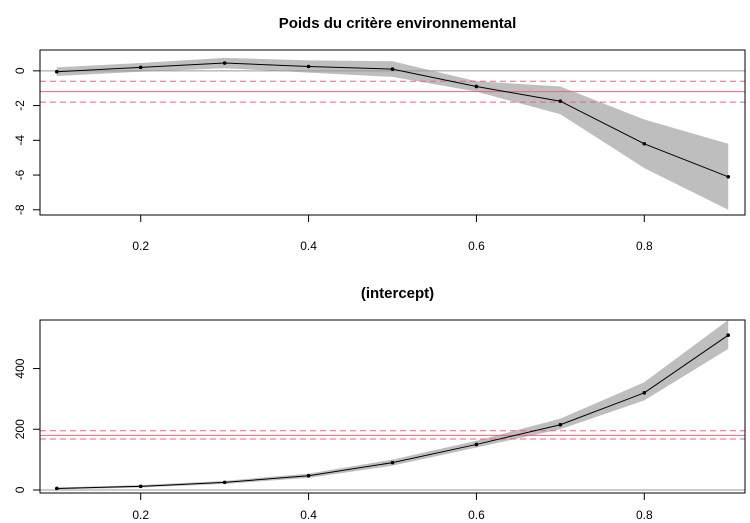 The image size is (750, 523). I want to click on chart-title: Poids du critère environnemental, so click(398, 23).